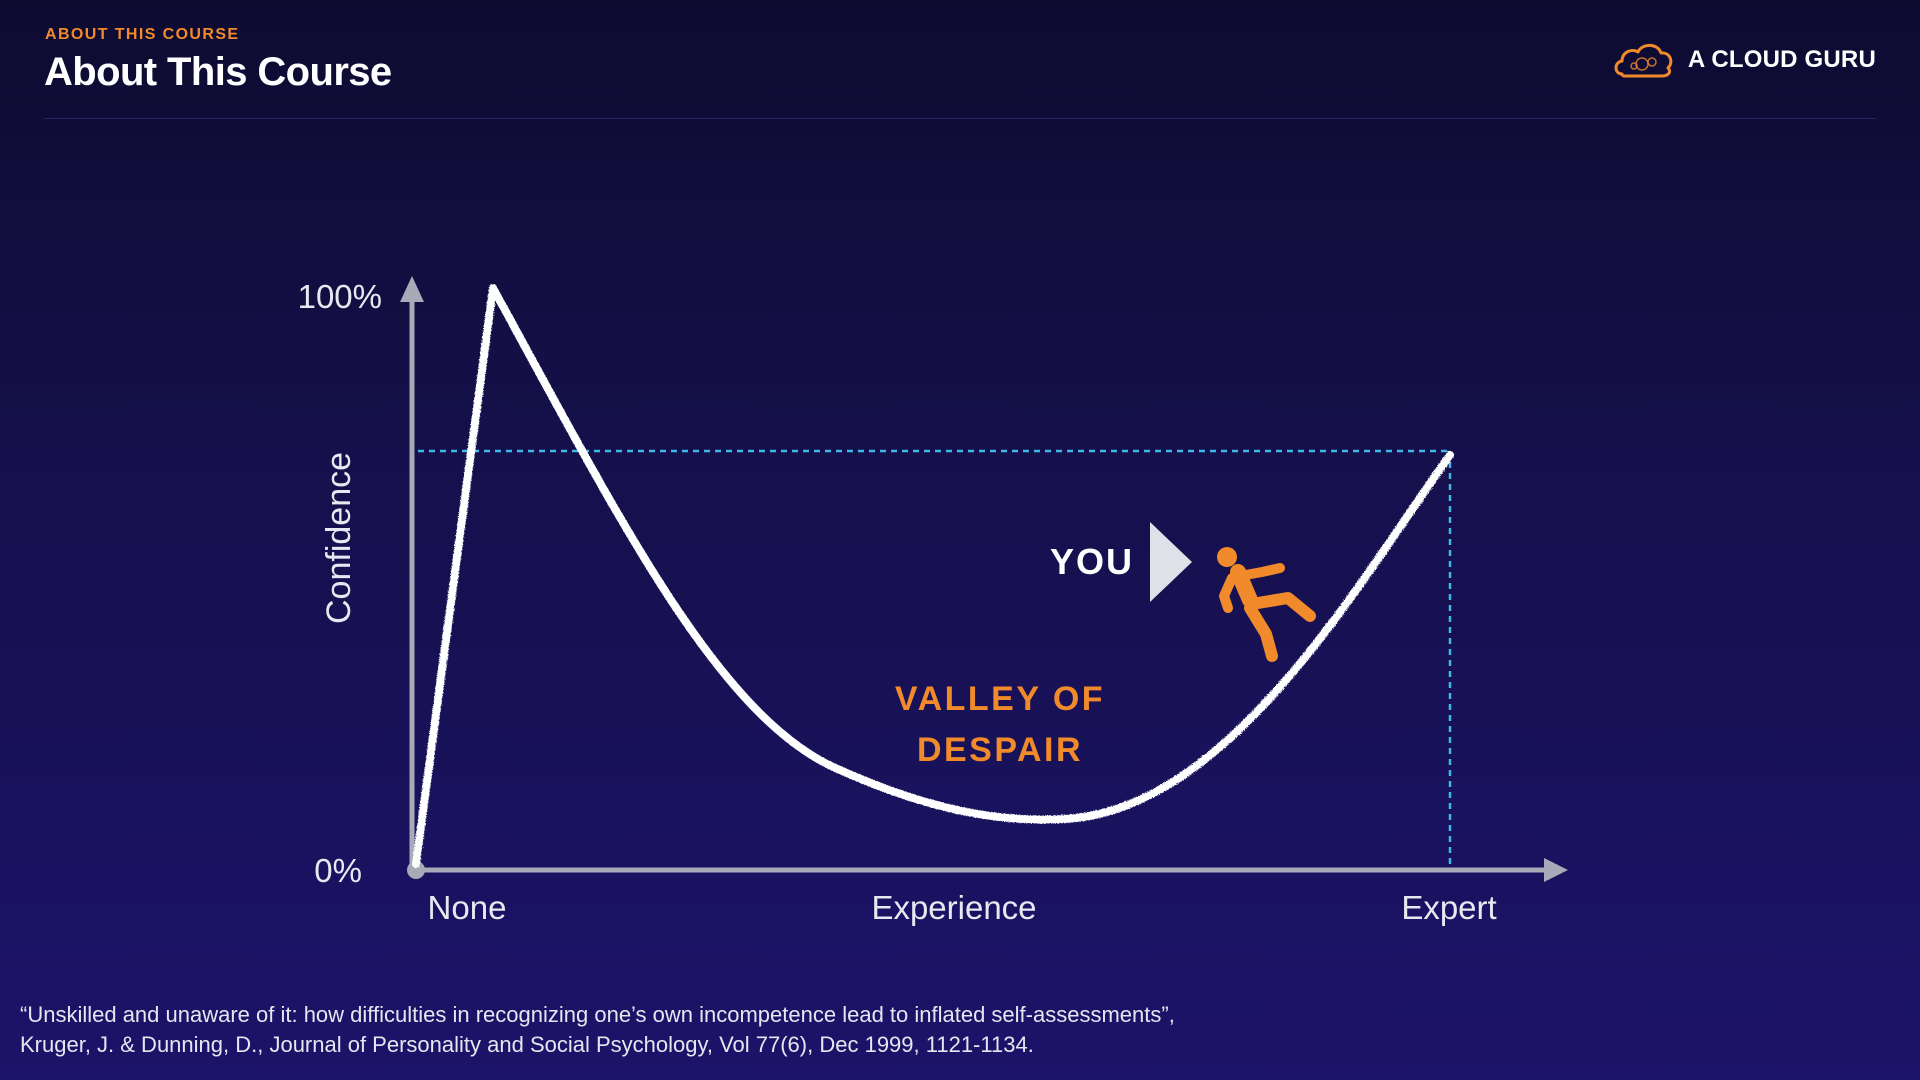 This screenshot has width=1920, height=1080. What do you see at coordinates (1448, 907) in the screenshot?
I see `x-tick-expert: Expert` at bounding box center [1448, 907].